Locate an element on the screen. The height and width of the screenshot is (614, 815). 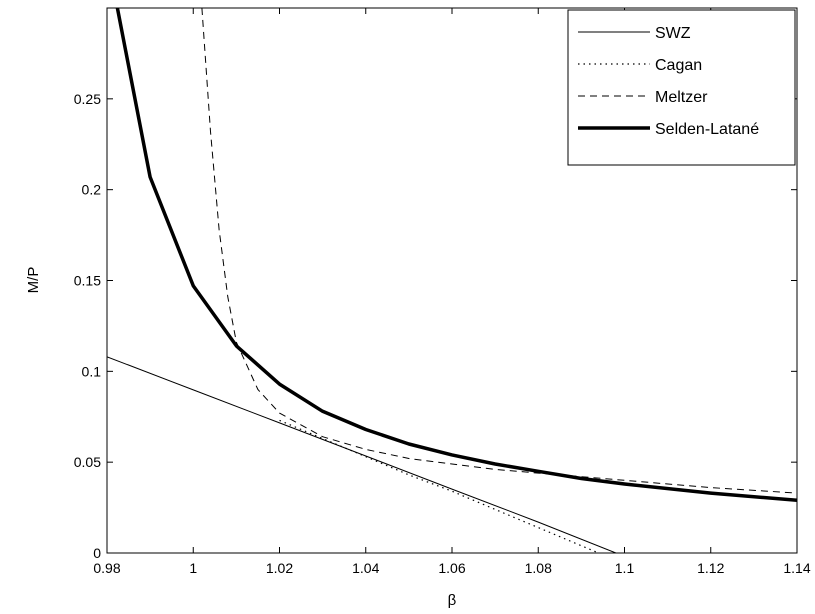
y-tick-label: 0.2 is located at coordinates (92, 190).